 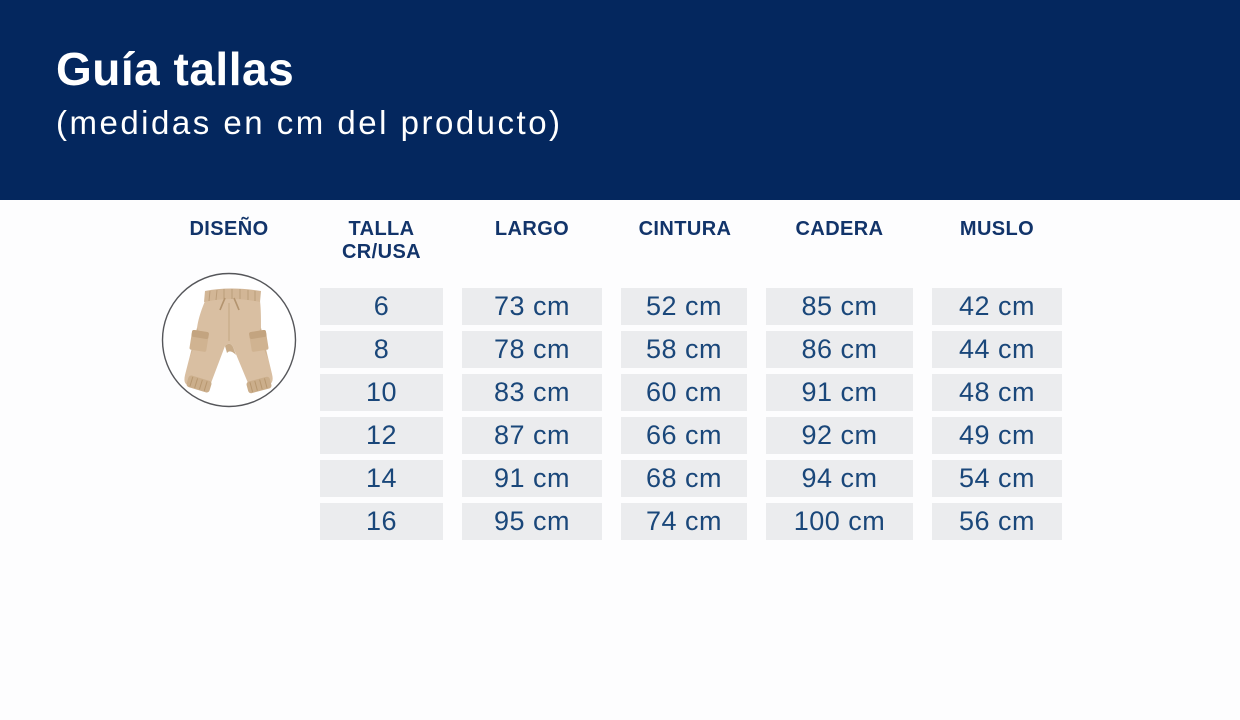 What do you see at coordinates (997, 229) in the screenshot?
I see `column-header-muslo: MUSLO` at bounding box center [997, 229].